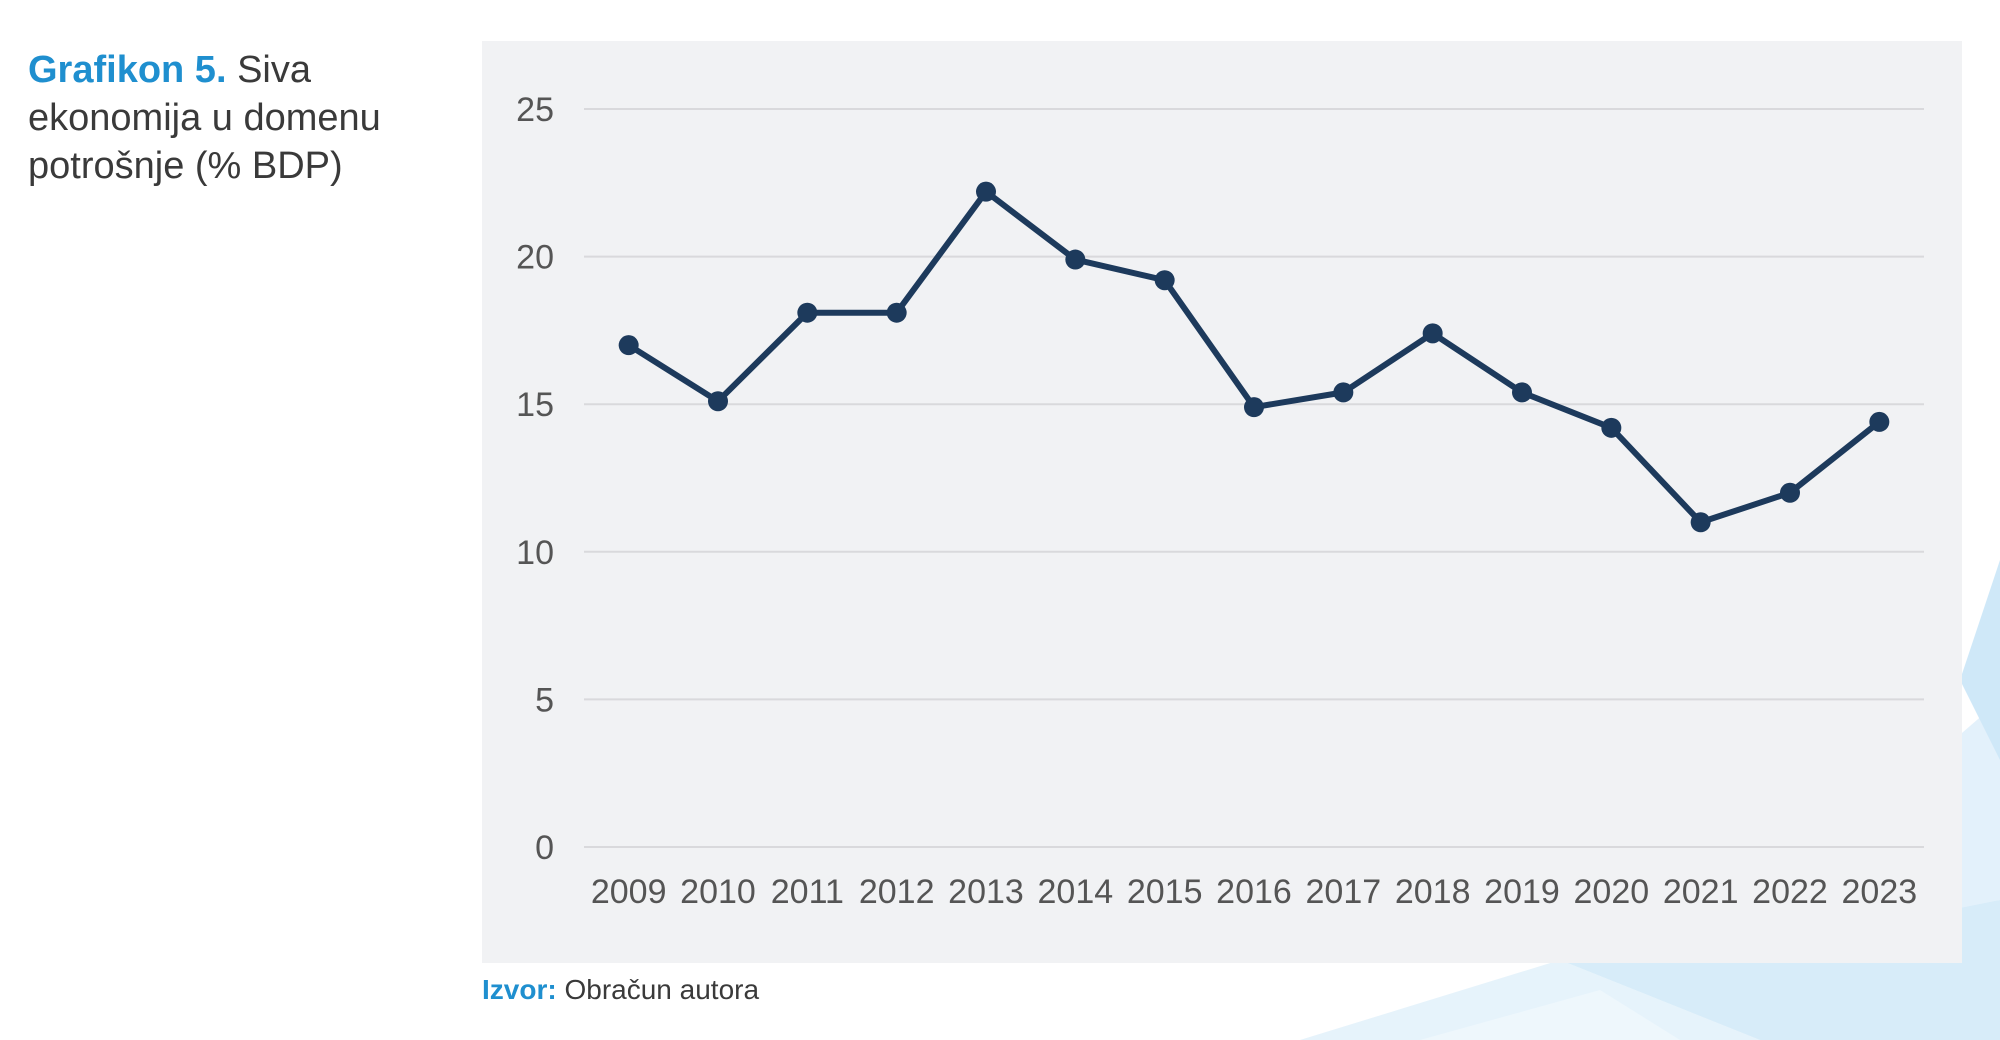 The image size is (2000, 1040). I want to click on data-point-2023, so click(1879, 421).